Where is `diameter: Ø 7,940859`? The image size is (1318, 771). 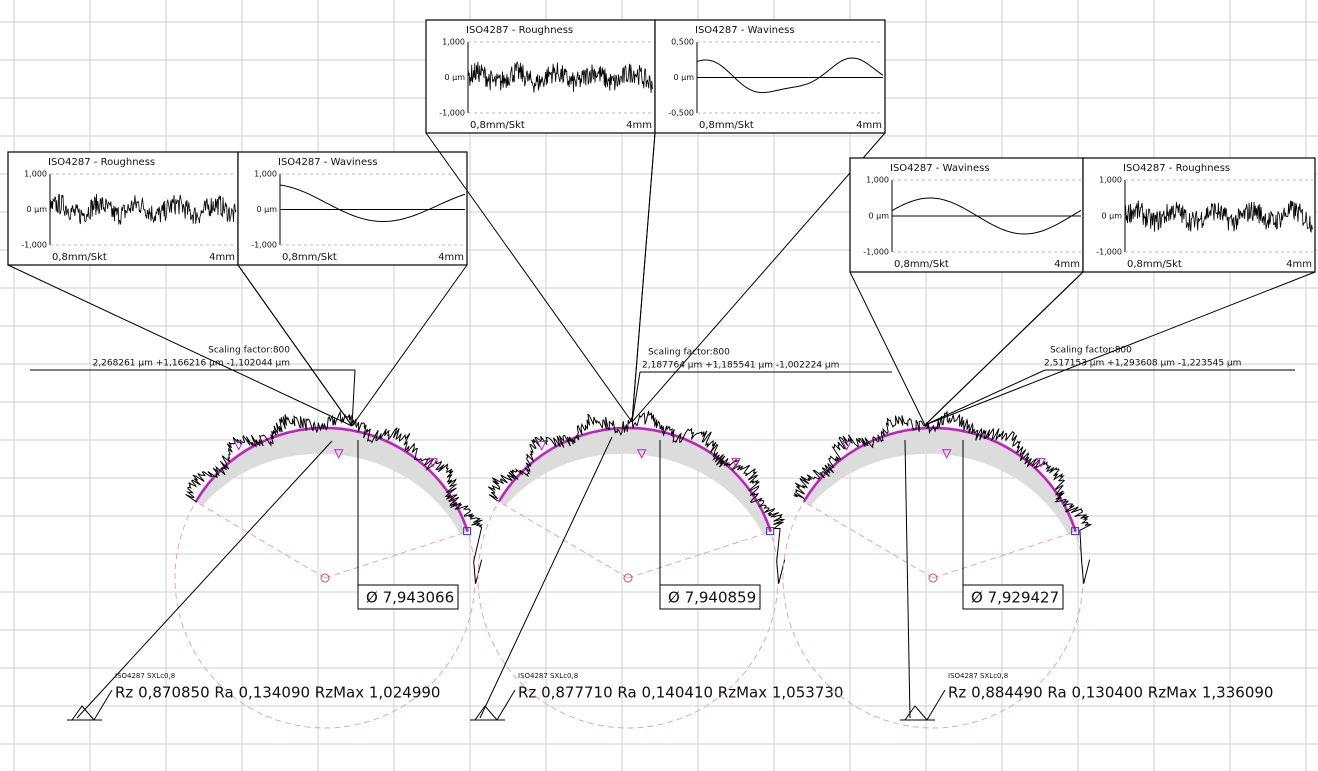
diameter: Ø 7,940859 is located at coordinates (712, 598).